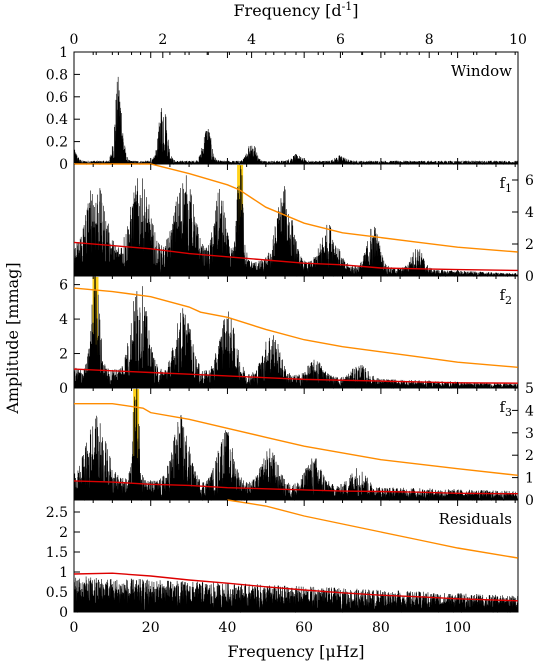  I want to click on y-tick-label: 0.2, so click(57, 143).